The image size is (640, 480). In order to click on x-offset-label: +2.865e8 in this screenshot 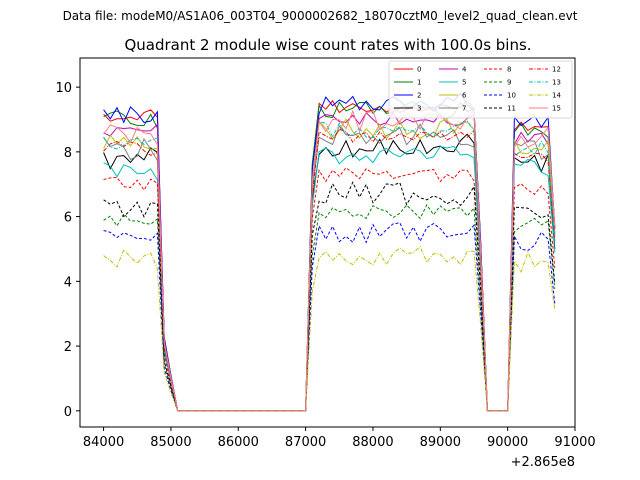, I will do `click(543, 462)`.